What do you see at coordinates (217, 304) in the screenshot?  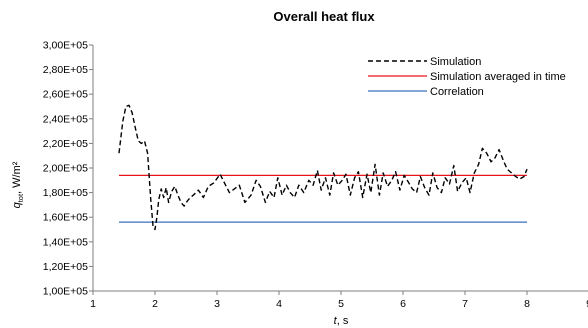 I see `x-tick-label: 3` at bounding box center [217, 304].